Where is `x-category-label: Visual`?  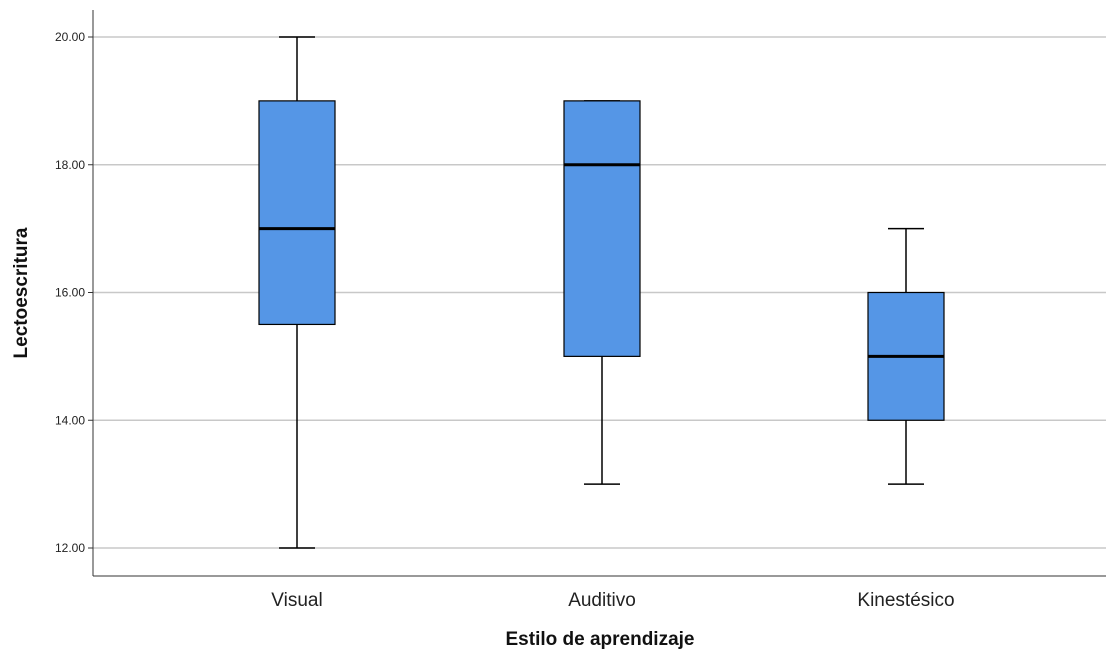
x-category-label: Visual is located at coordinates (296, 600).